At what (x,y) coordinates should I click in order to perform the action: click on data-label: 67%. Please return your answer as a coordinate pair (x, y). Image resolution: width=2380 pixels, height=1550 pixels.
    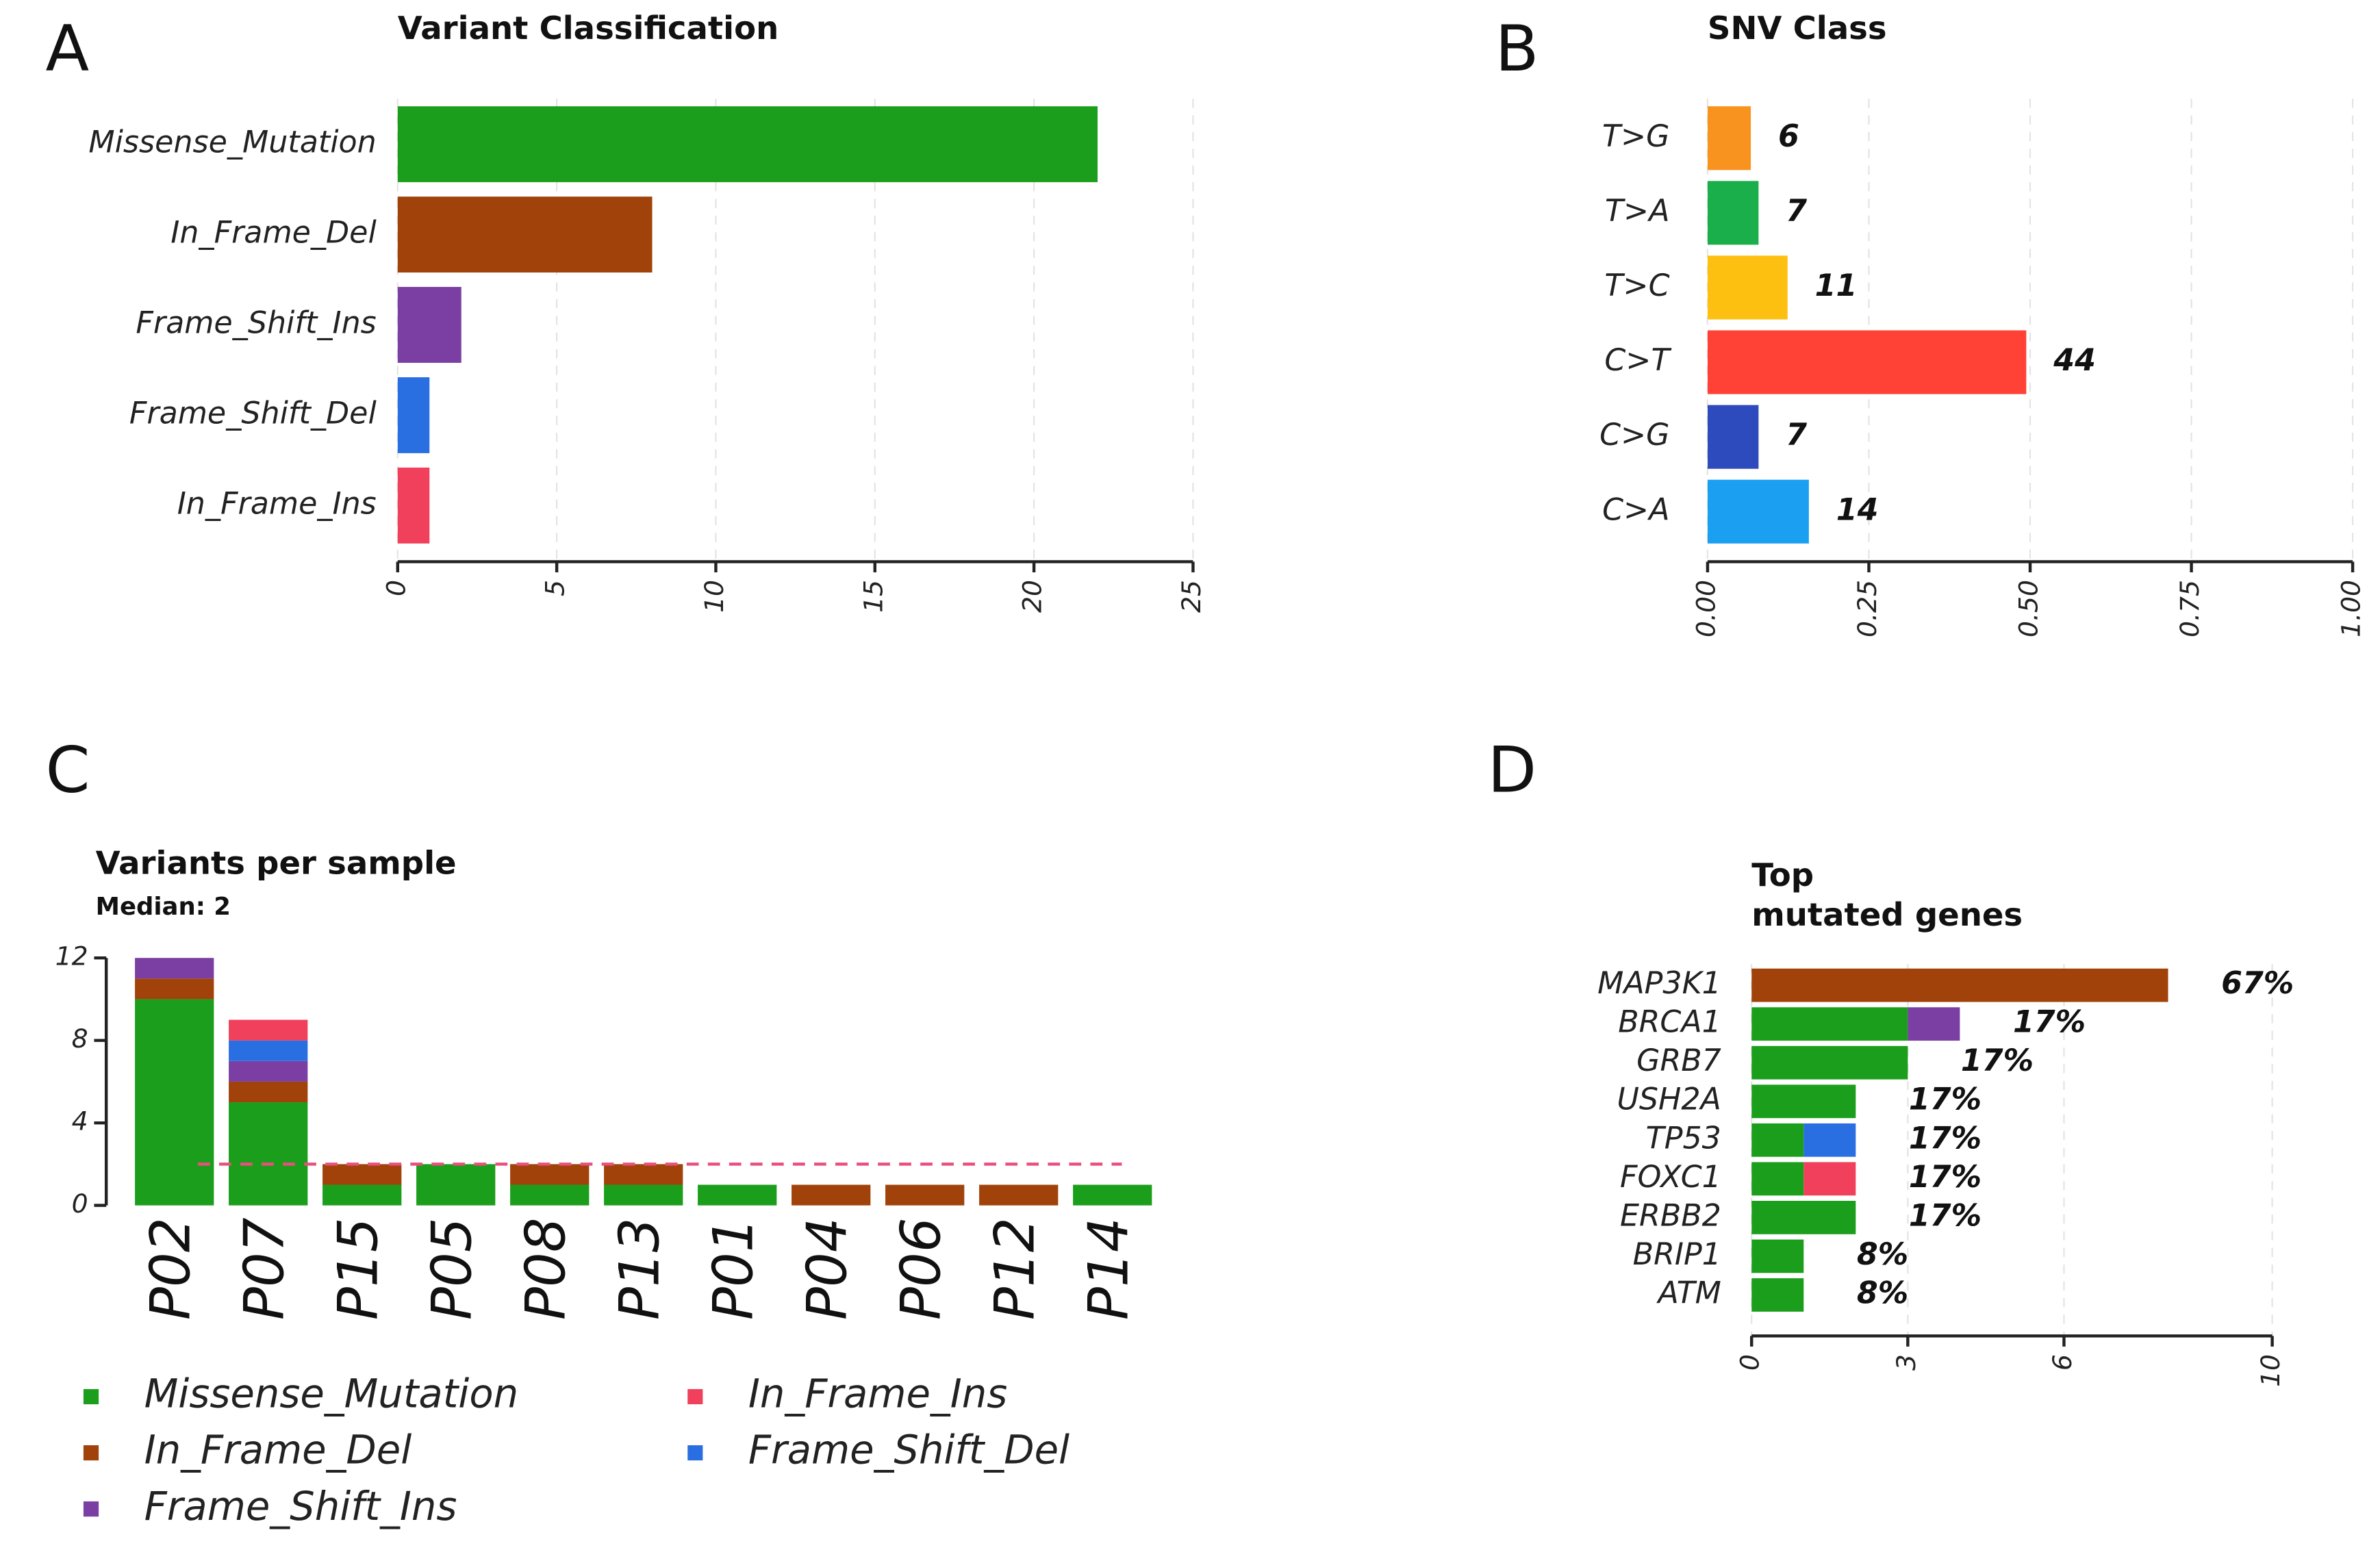
    Looking at the image, I should click on (2257, 983).